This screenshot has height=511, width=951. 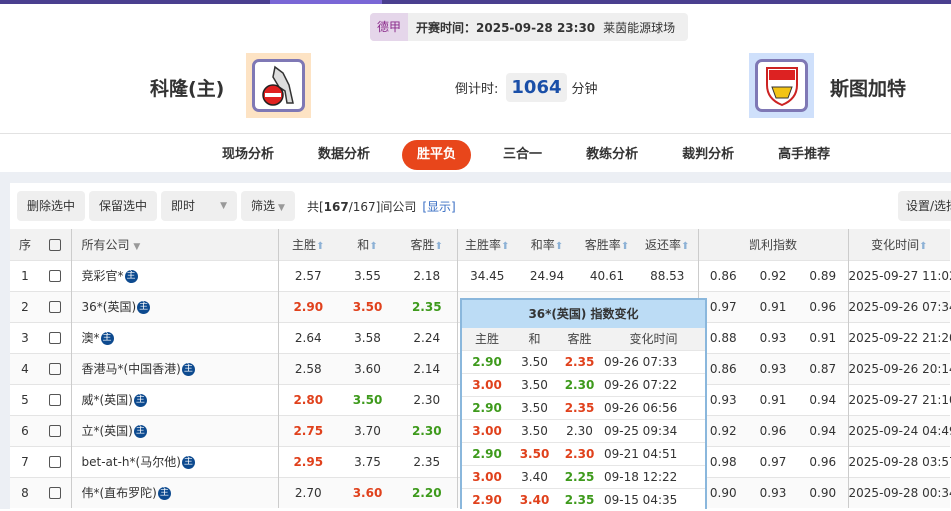 What do you see at coordinates (174, 306) in the screenshot?
I see `company-cell: 36*(英国) 主` at bounding box center [174, 306].